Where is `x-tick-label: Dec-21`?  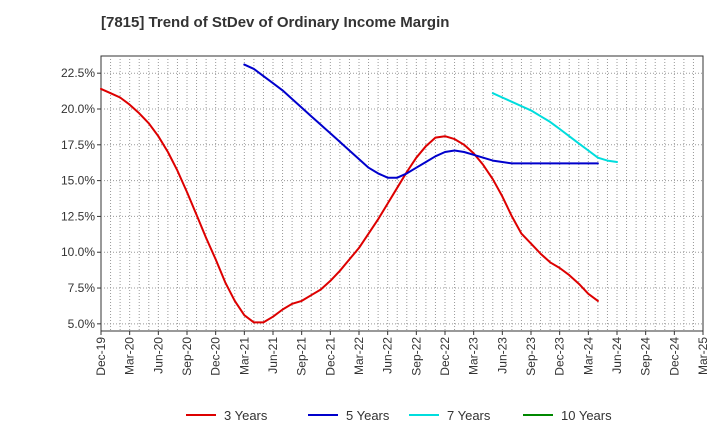 x-tick-label: Dec-21 is located at coordinates (330, 356).